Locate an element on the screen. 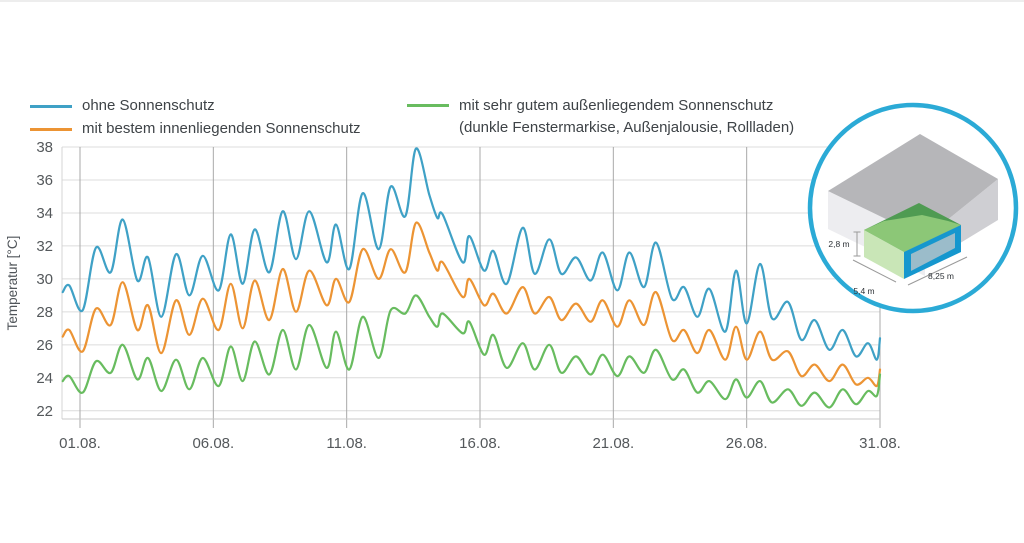 The image size is (1024, 543). svg-text: 26 is located at coordinates (44, 345).